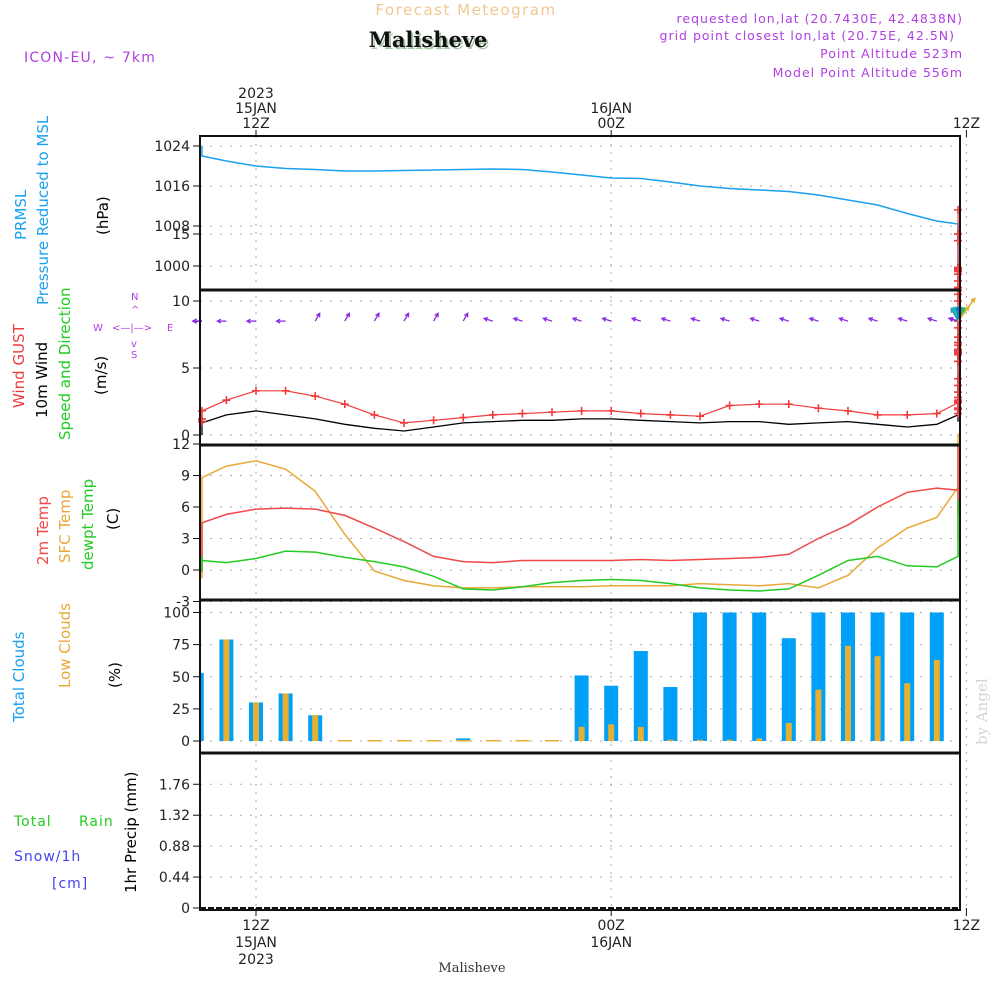  I want to click on cm-label: [cm], so click(70, 884).